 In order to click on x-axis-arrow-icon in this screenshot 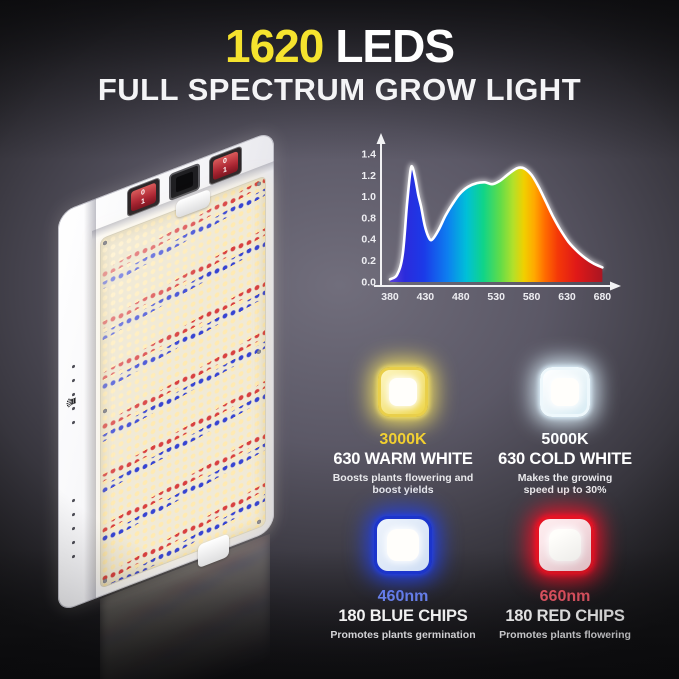, I will do `click(615, 286)`.